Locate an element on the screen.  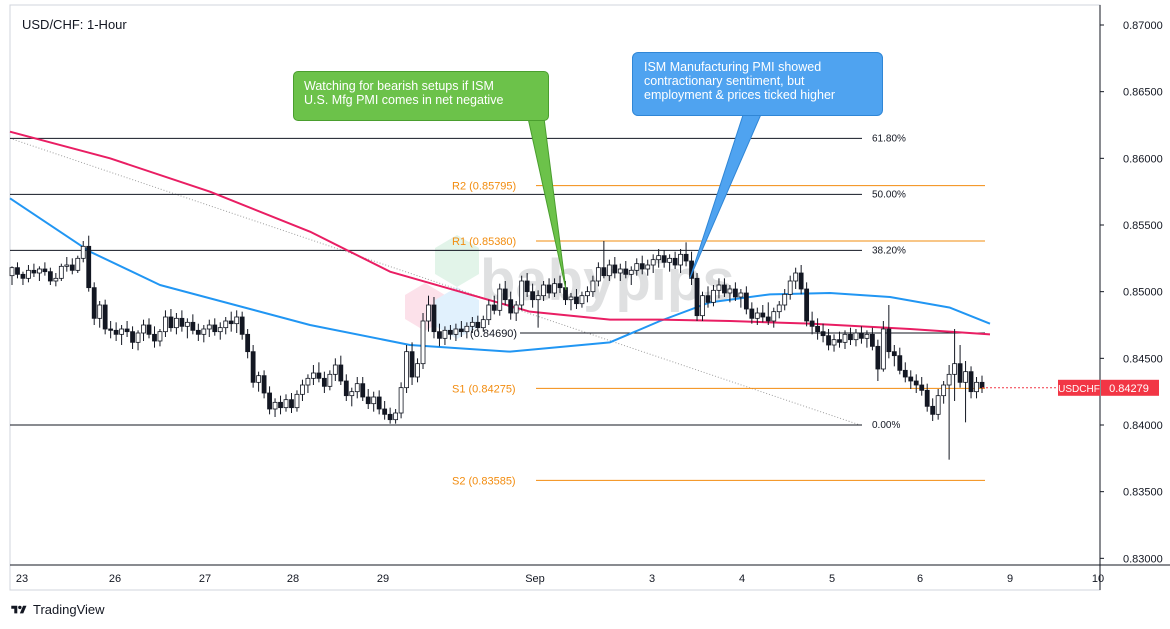
price-tick-label: 0.86000 is located at coordinates (1143, 159).